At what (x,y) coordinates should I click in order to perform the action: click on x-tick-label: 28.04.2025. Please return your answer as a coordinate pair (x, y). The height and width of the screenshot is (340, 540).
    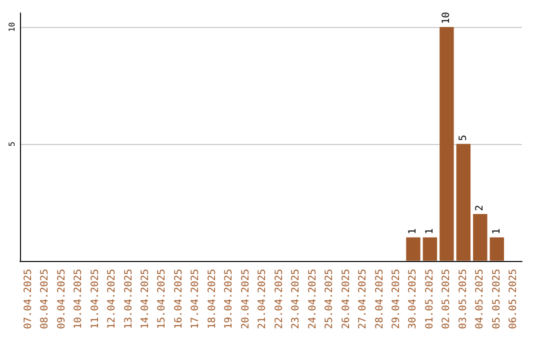
    Looking at the image, I should click on (380, 299).